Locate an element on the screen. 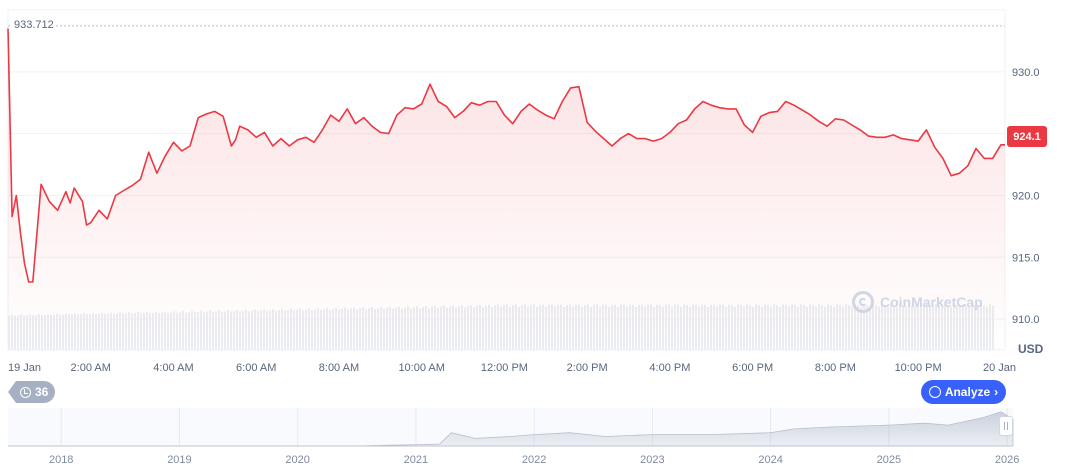 This screenshot has width=1072, height=470. x-tick-label: 8:00 PM is located at coordinates (835, 368).